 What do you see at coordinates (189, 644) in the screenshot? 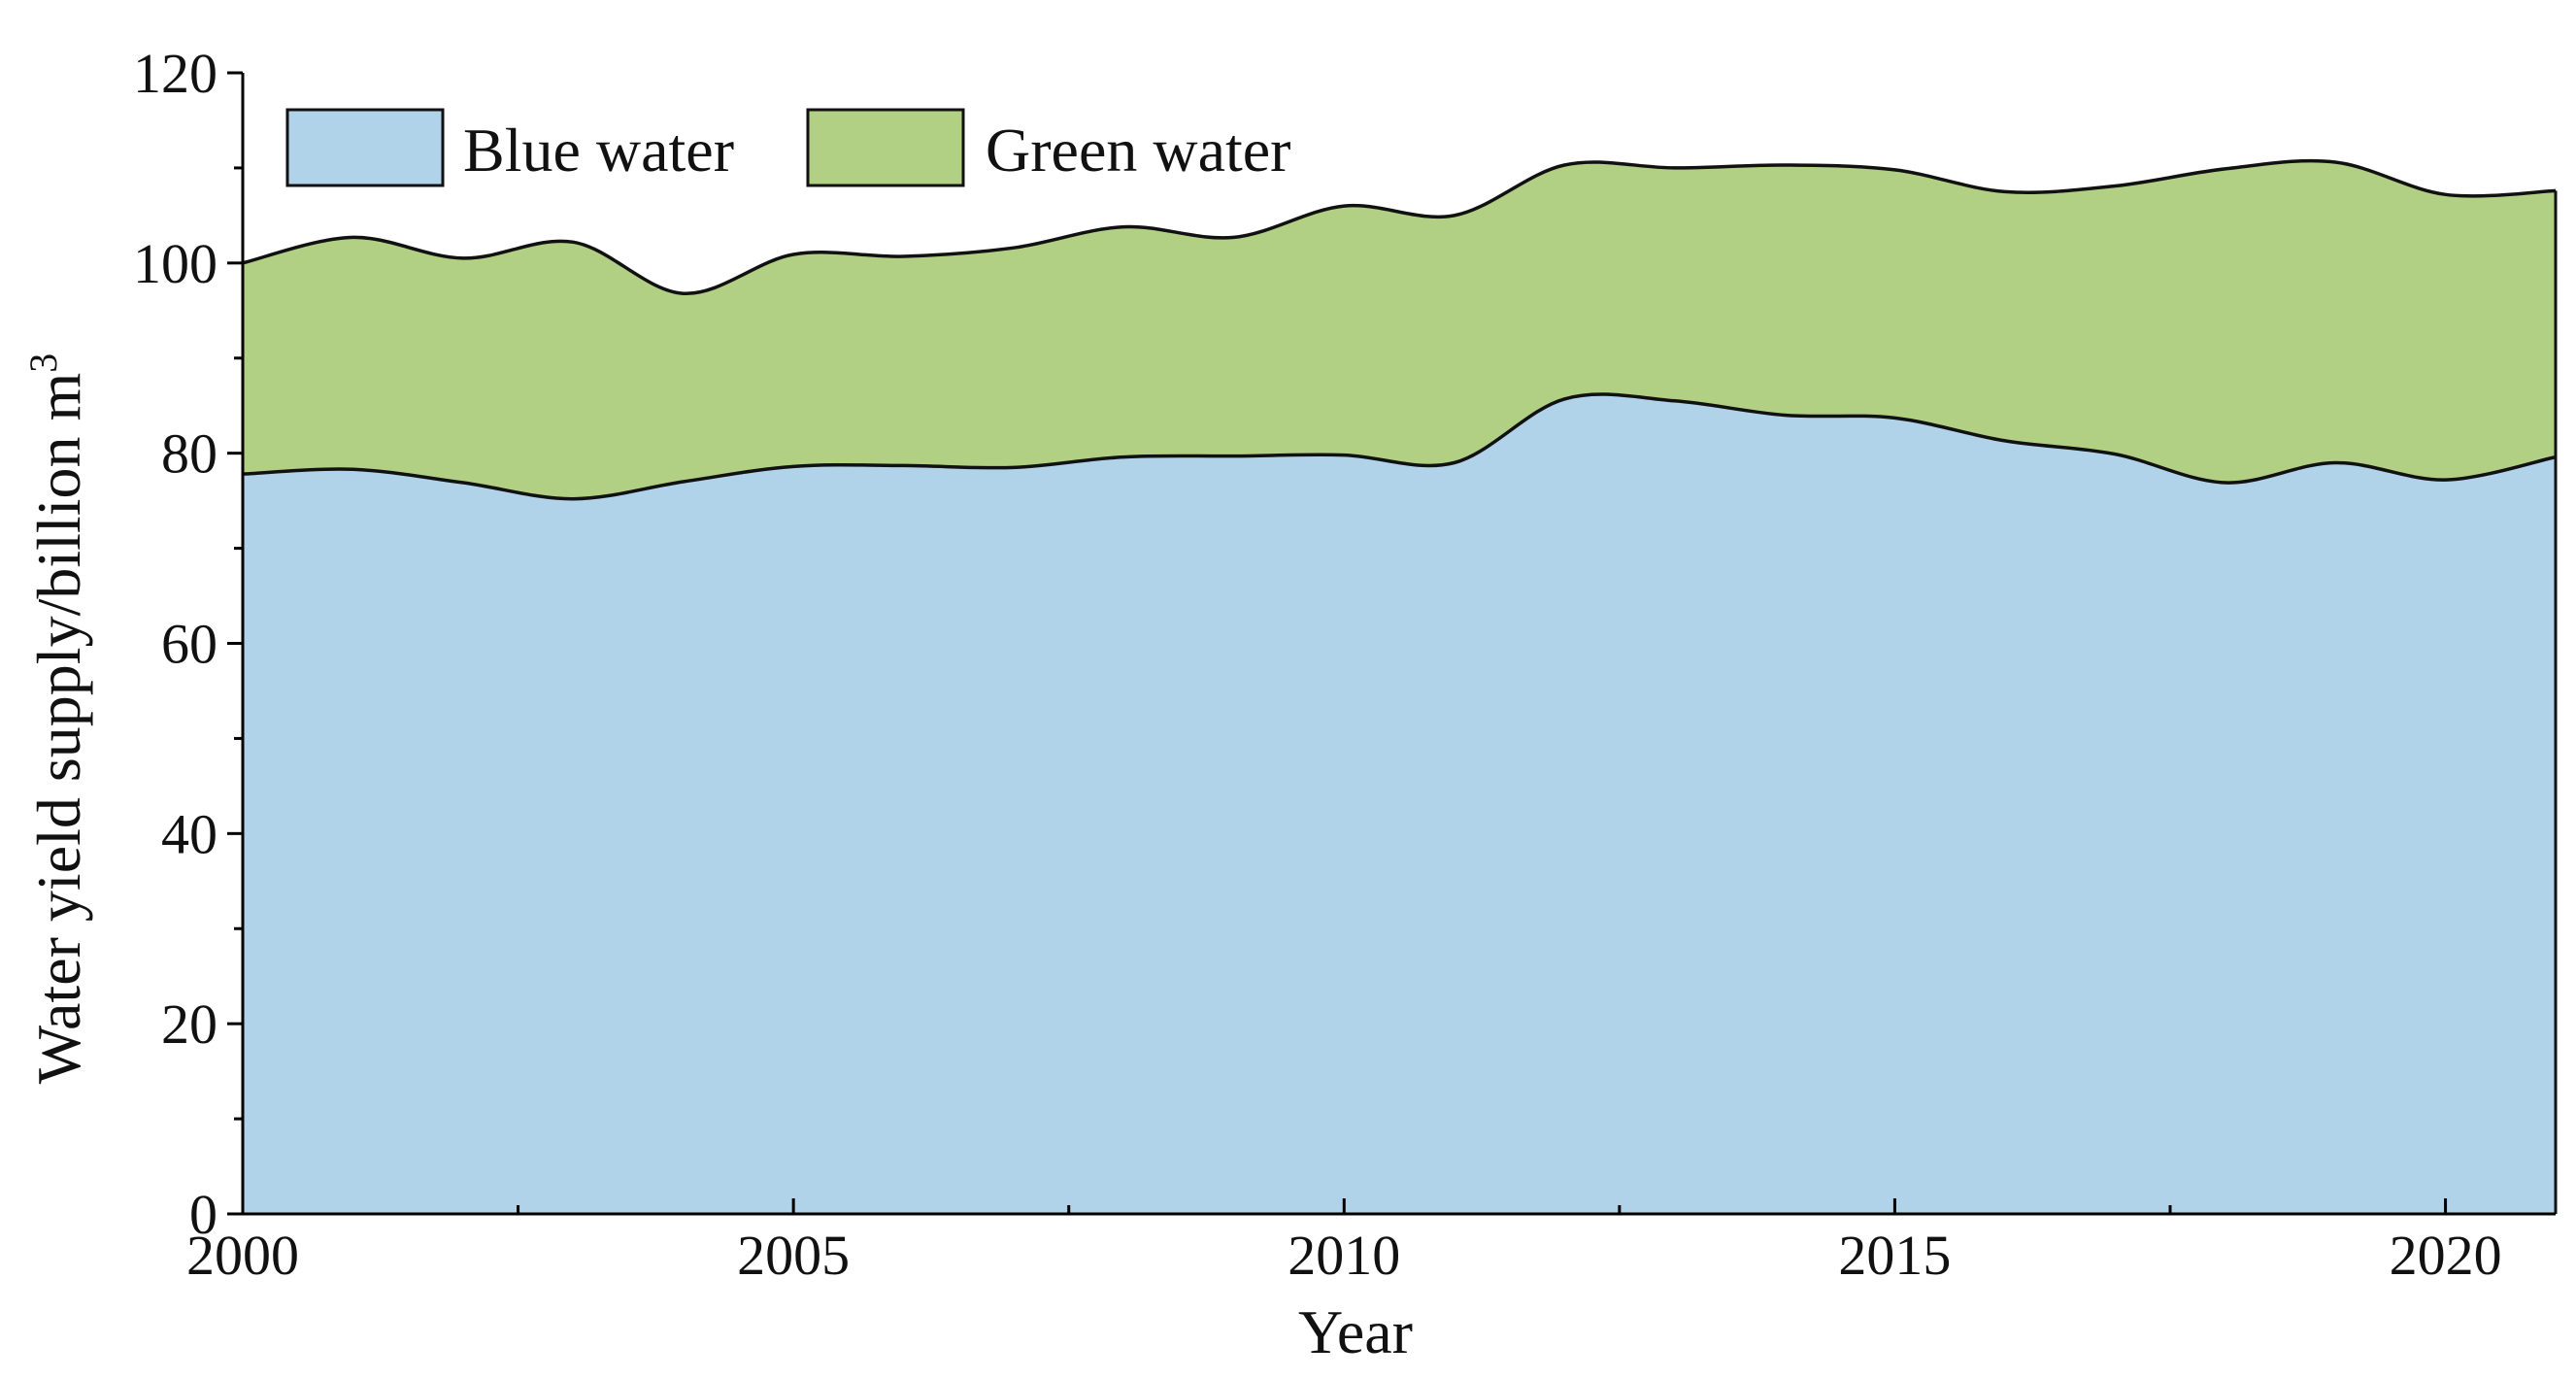
I see `y-tick-label: 60` at bounding box center [189, 644].